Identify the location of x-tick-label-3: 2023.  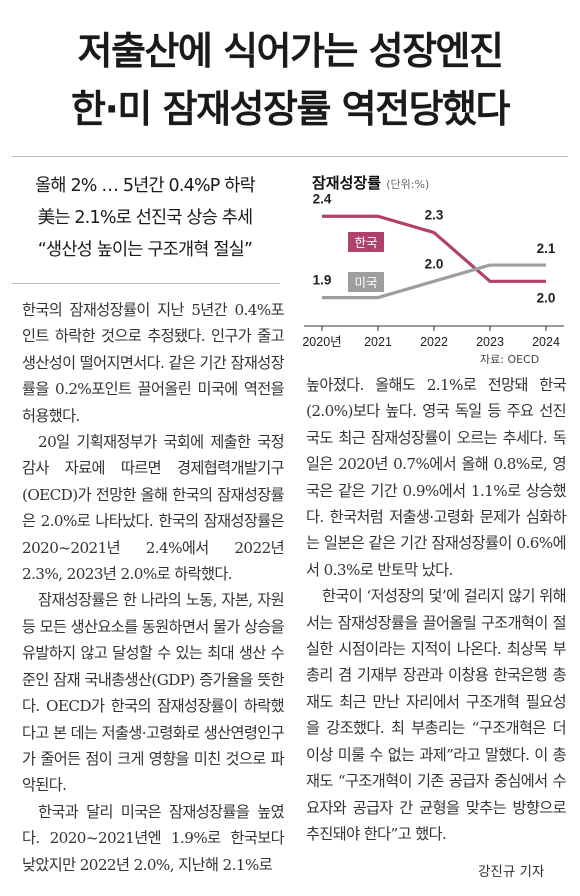
(490, 342).